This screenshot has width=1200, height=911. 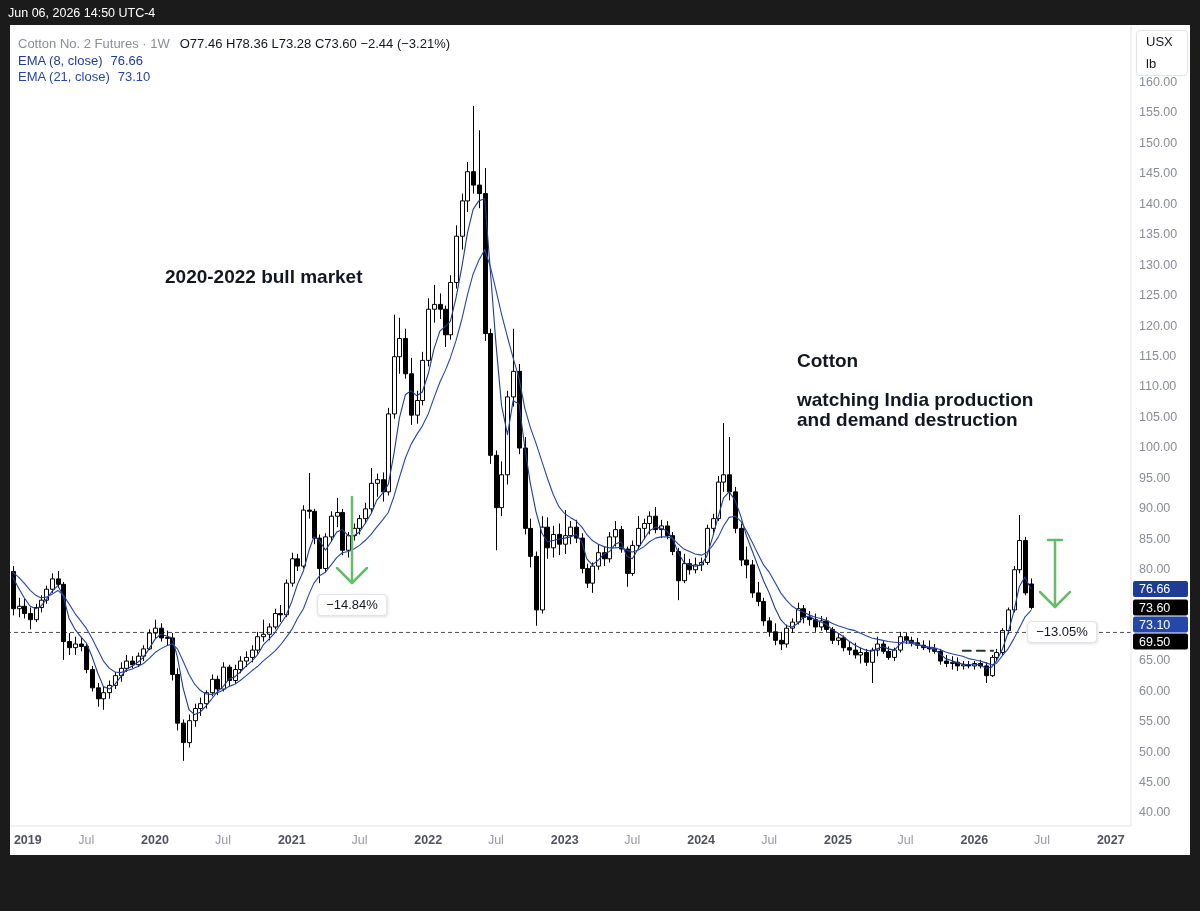 What do you see at coordinates (974, 840) in the screenshot?
I see `x-tick-label: 2026` at bounding box center [974, 840].